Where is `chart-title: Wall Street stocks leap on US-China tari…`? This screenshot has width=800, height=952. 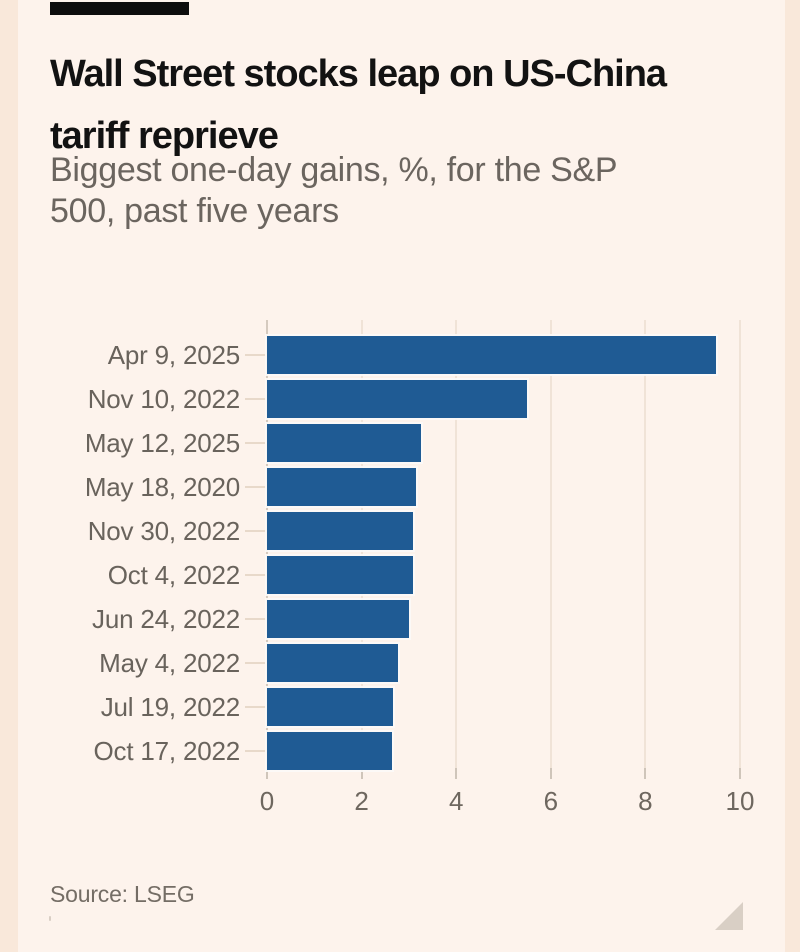
chart-title: Wall Street stocks leap on US-China tari… is located at coordinates (358, 105).